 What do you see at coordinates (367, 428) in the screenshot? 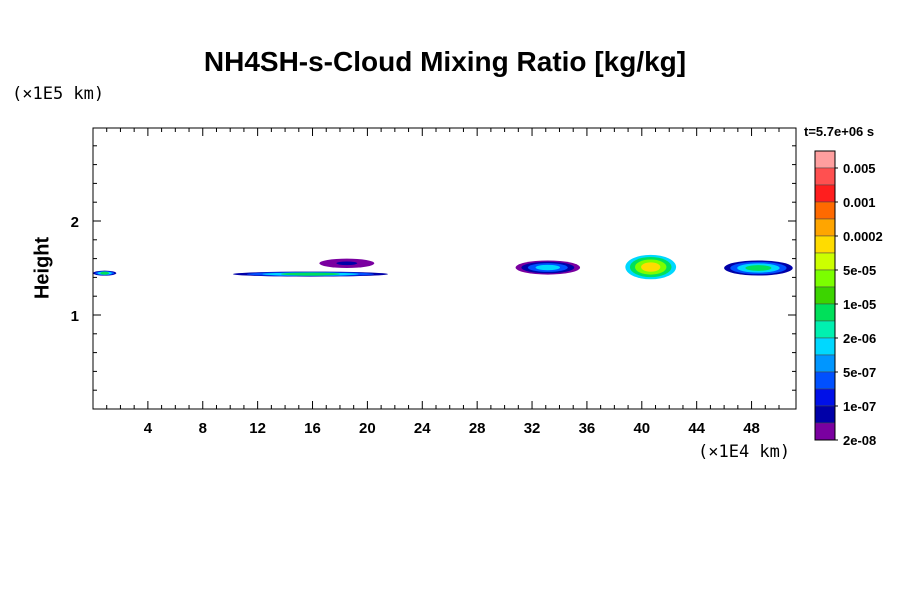
I see `x-tick-label: 20` at bounding box center [367, 428].